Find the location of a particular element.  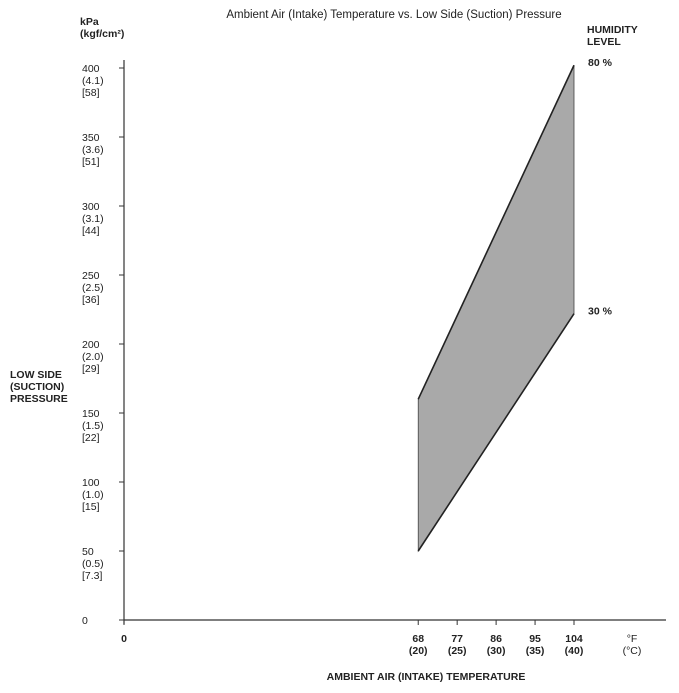

y-unit-line: kPa is located at coordinates (89, 22).